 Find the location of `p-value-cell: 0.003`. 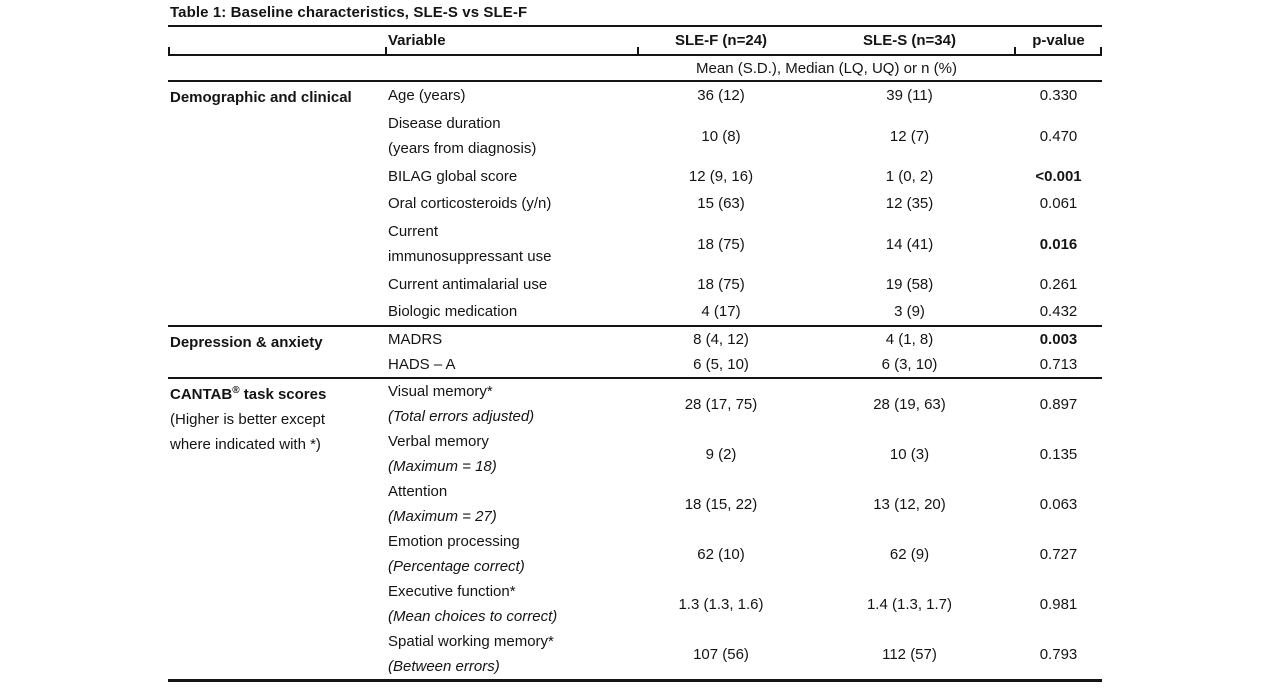

p-value-cell: 0.003 is located at coordinates (1058, 339).